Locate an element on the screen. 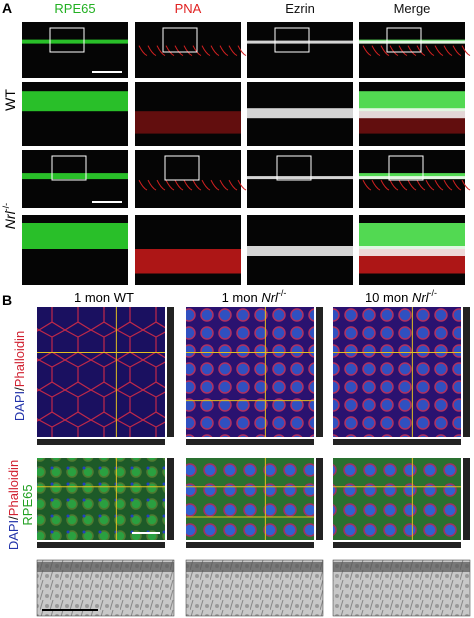 The width and height of the screenshot is (474, 618). column-header: 1 mon WT is located at coordinates (104, 297).